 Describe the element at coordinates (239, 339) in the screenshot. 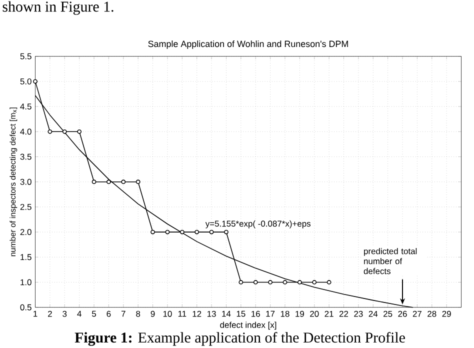

I see `text: Figure 1: Example application of the Detection Profile` at that location.